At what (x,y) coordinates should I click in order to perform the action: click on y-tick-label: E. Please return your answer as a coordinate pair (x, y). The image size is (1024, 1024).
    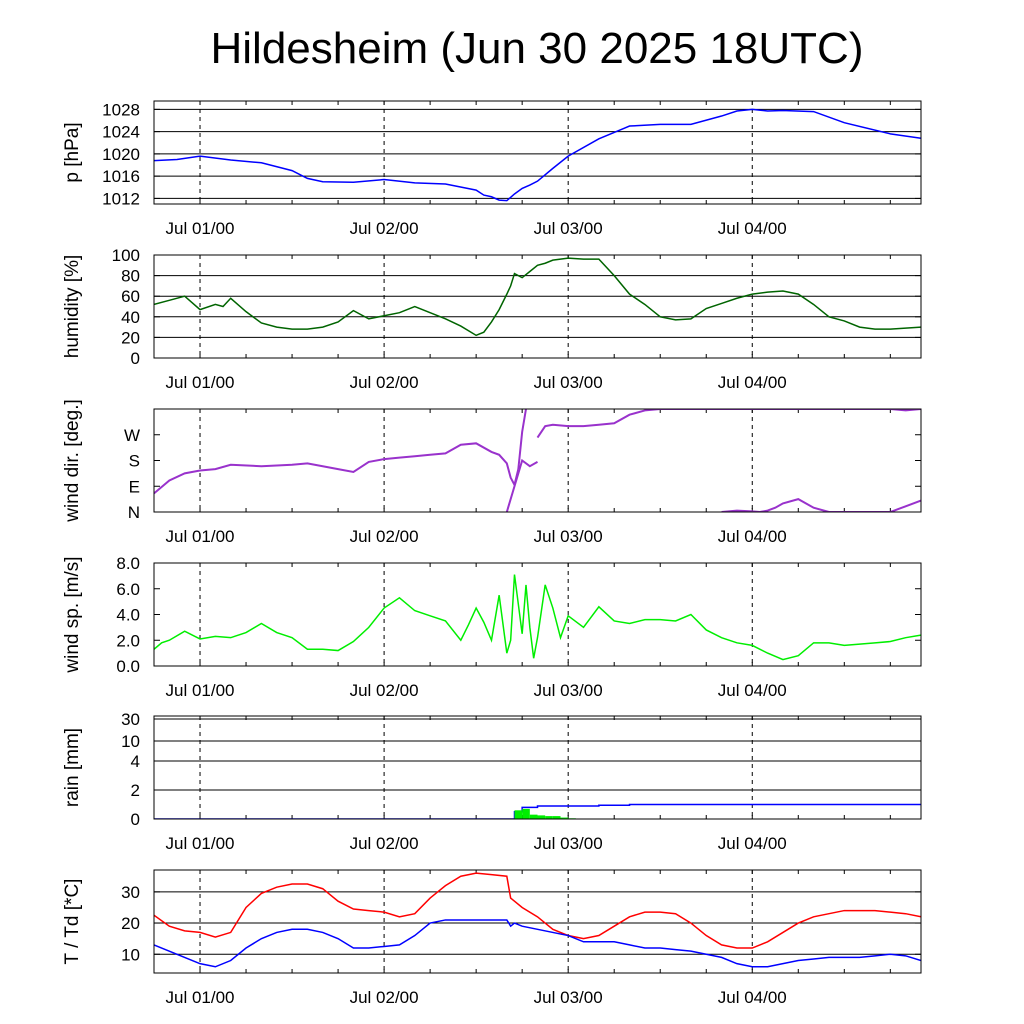
    Looking at the image, I should click on (134, 486).